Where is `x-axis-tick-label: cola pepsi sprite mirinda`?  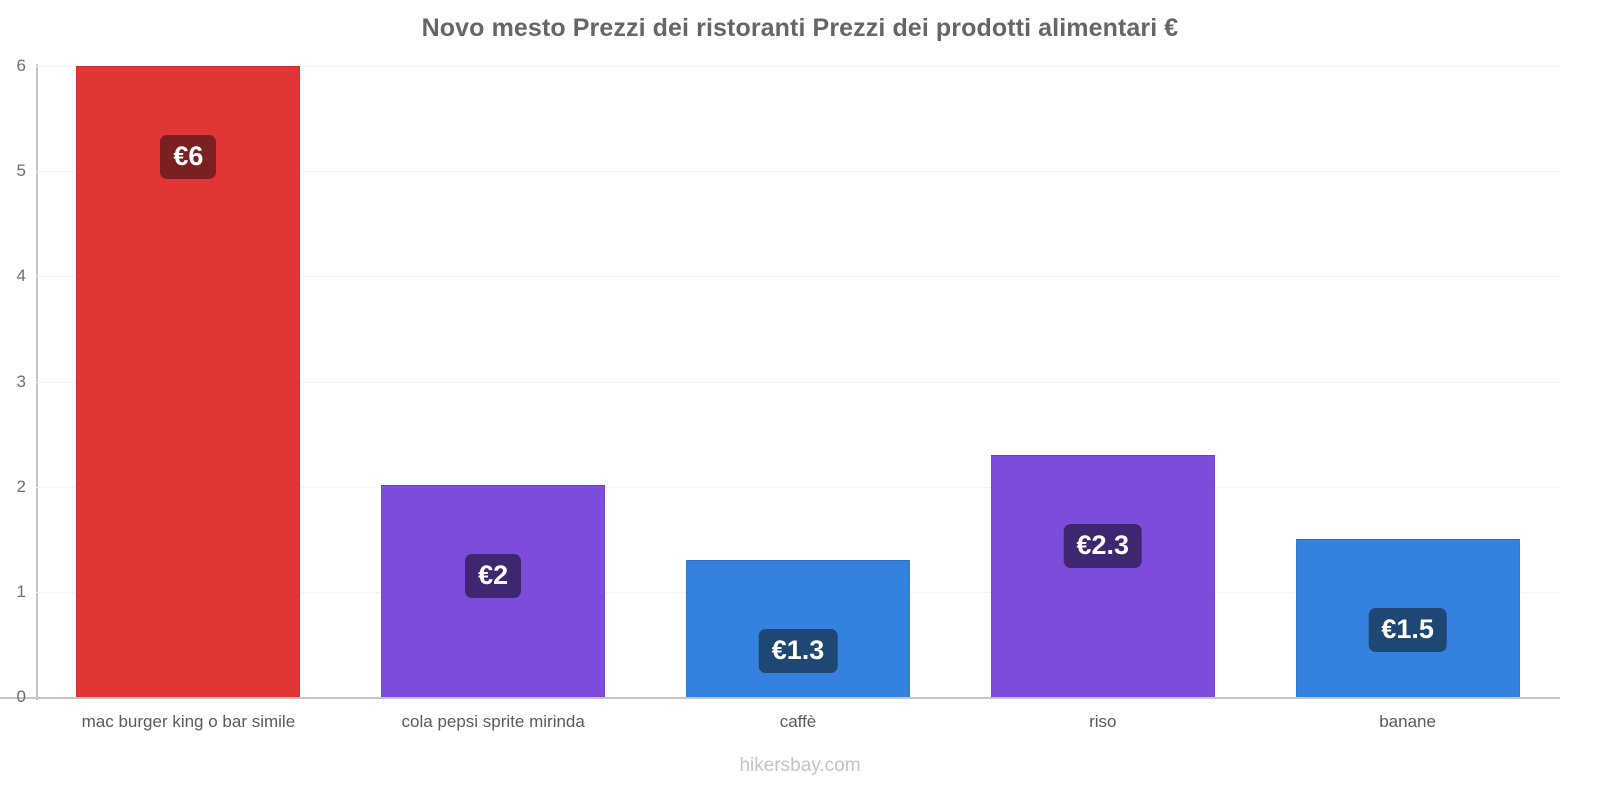 x-axis-tick-label: cola pepsi sprite mirinda is located at coordinates (493, 721).